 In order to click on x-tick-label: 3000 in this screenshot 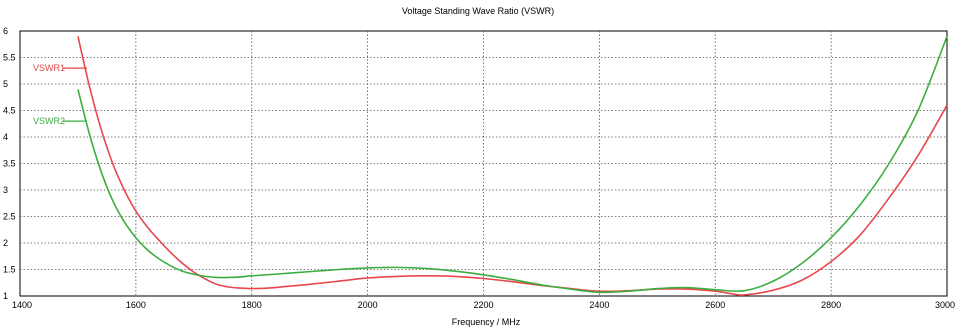, I will do `click(945, 305)`.